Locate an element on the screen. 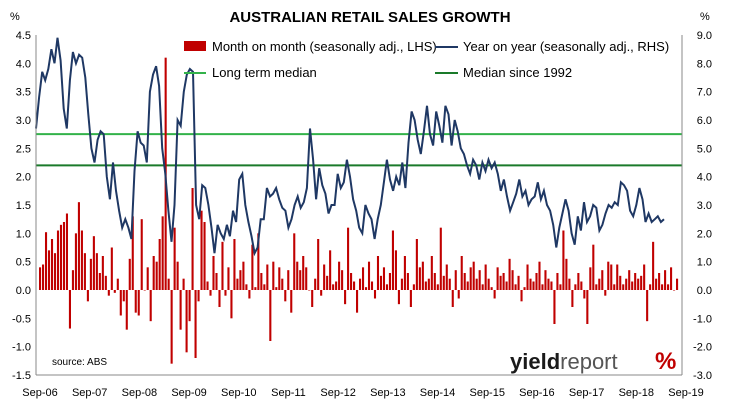 The height and width of the screenshot is (400, 731). right-tick-label: 2.0 is located at coordinates (704, 234).